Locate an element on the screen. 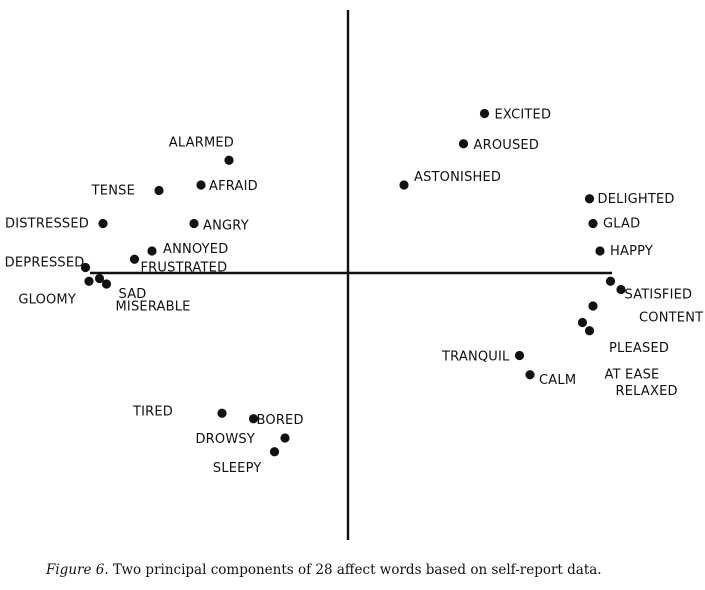  label-happy: HAPPY is located at coordinates (631, 251).